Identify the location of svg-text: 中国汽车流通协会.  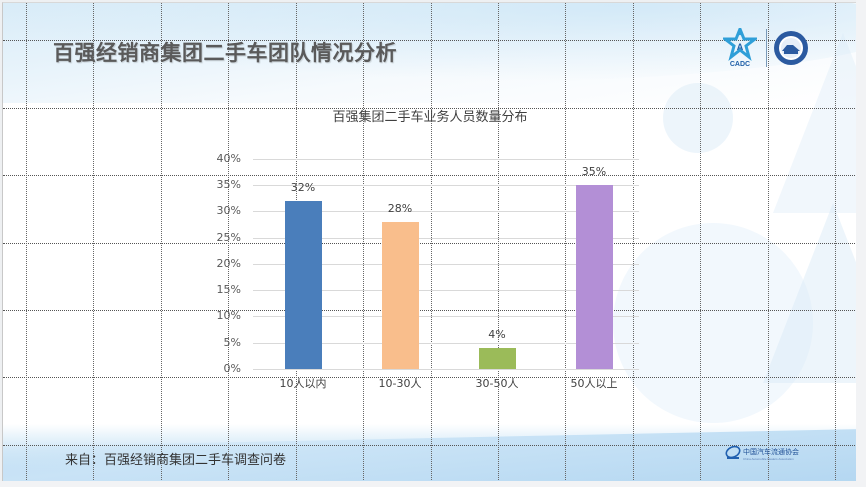
(771, 451).